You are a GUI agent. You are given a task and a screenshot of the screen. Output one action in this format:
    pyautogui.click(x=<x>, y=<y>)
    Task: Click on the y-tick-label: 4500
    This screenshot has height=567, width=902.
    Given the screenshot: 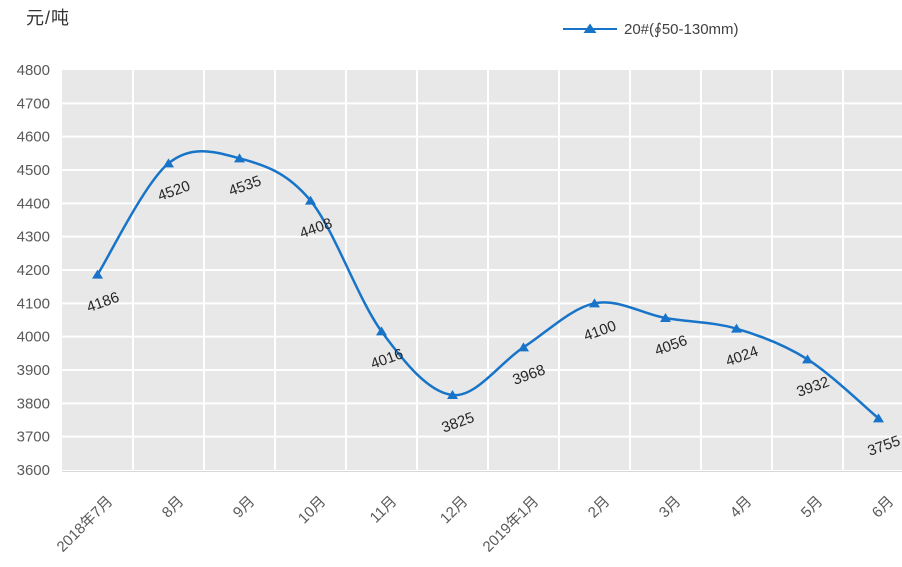 What is the action you would take?
    pyautogui.click(x=33, y=170)
    